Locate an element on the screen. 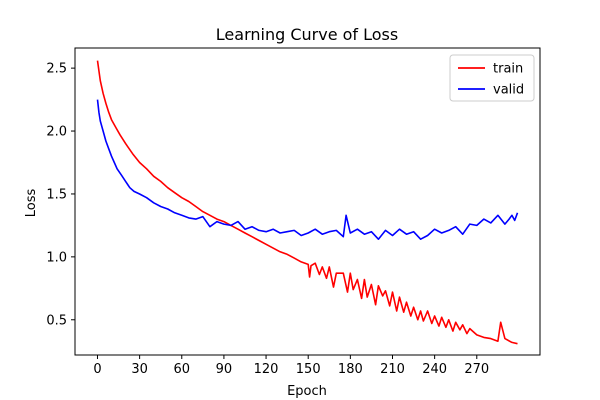  x-tick-label: 240 is located at coordinates (434, 369).